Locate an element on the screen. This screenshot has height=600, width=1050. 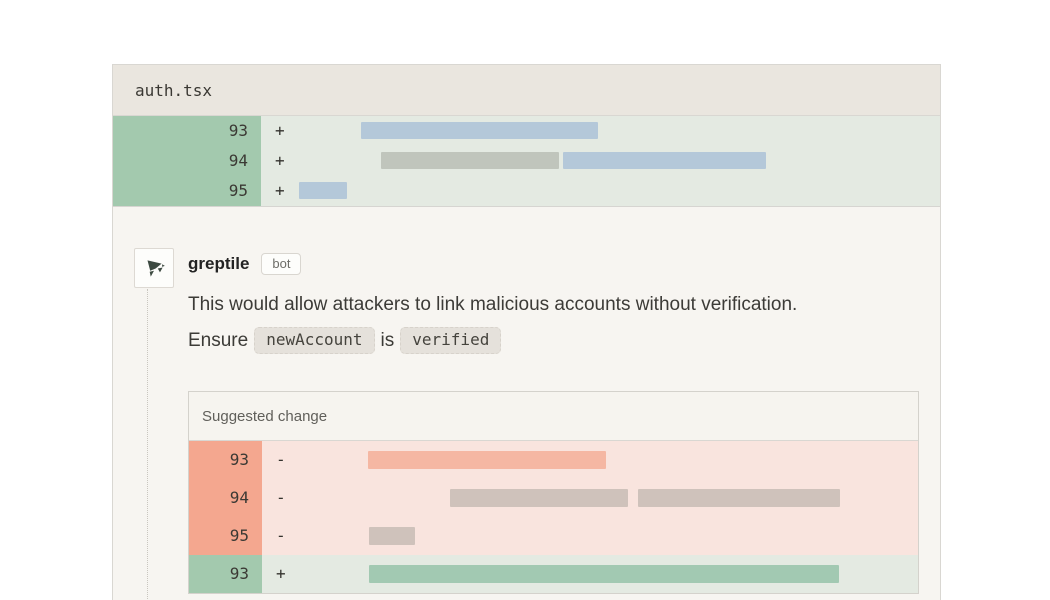
suggested-change-header: Suggested change is located at coordinates (553, 416).